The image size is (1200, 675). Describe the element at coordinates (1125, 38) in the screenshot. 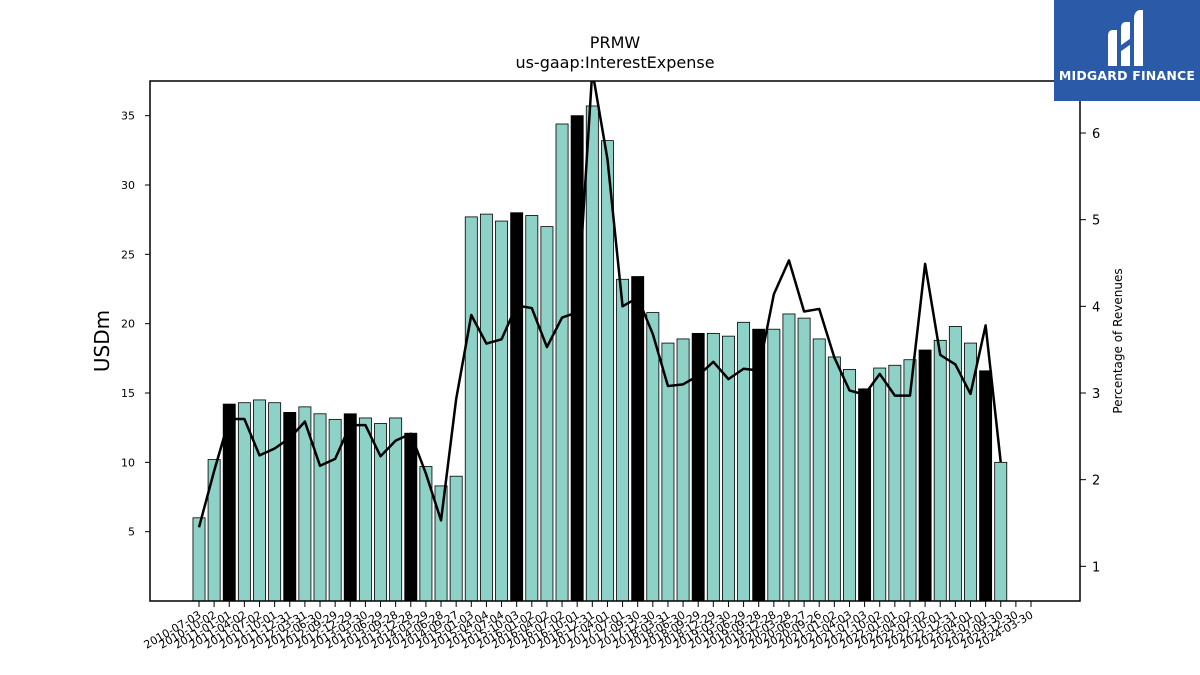

I see `logo-mark-icon` at that location.